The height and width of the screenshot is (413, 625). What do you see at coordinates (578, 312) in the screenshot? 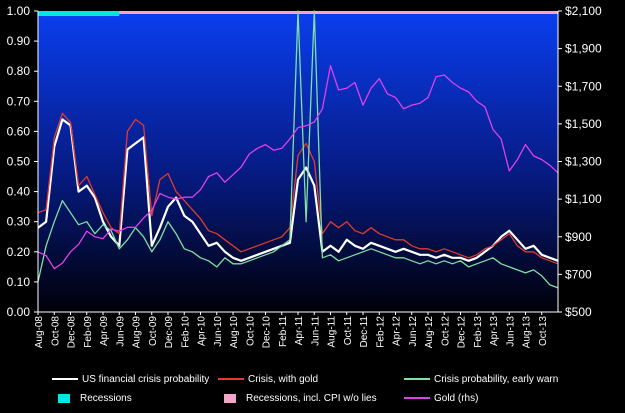
I see `right-tick-label: $500` at bounding box center [578, 312].